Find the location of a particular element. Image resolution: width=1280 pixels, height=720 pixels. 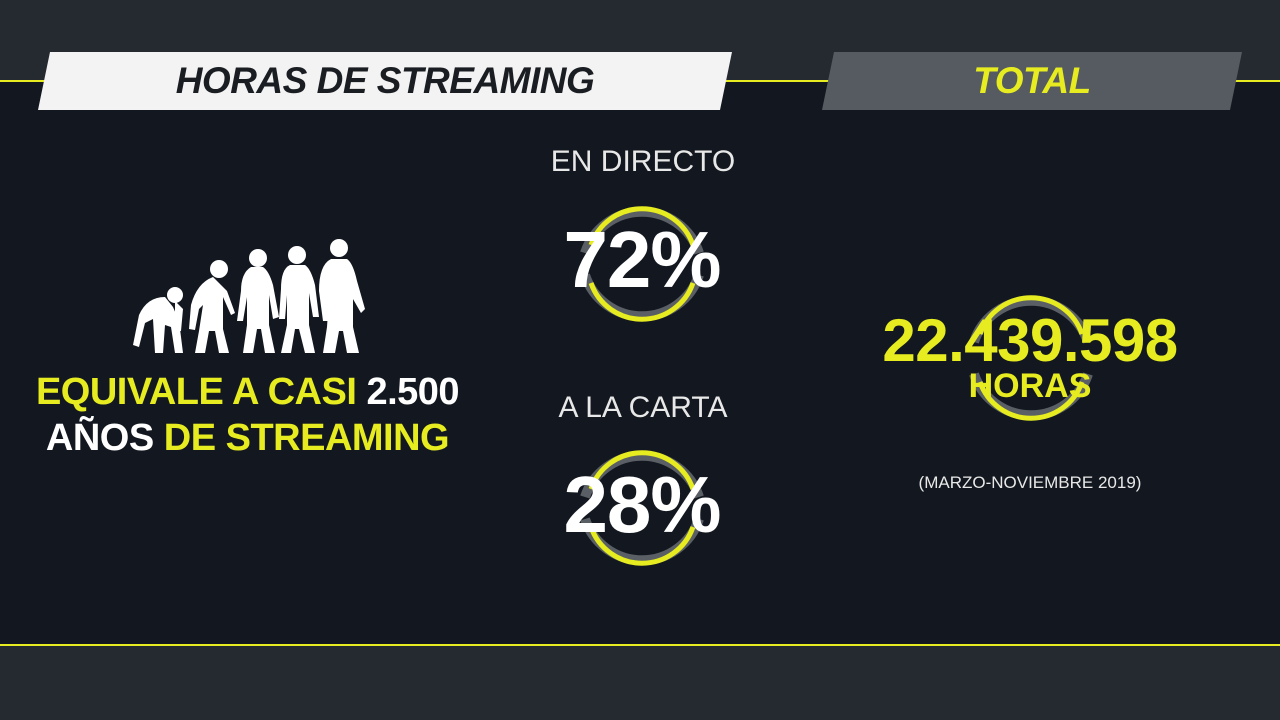

banner-title-right: TOTAL is located at coordinates (1032, 80).